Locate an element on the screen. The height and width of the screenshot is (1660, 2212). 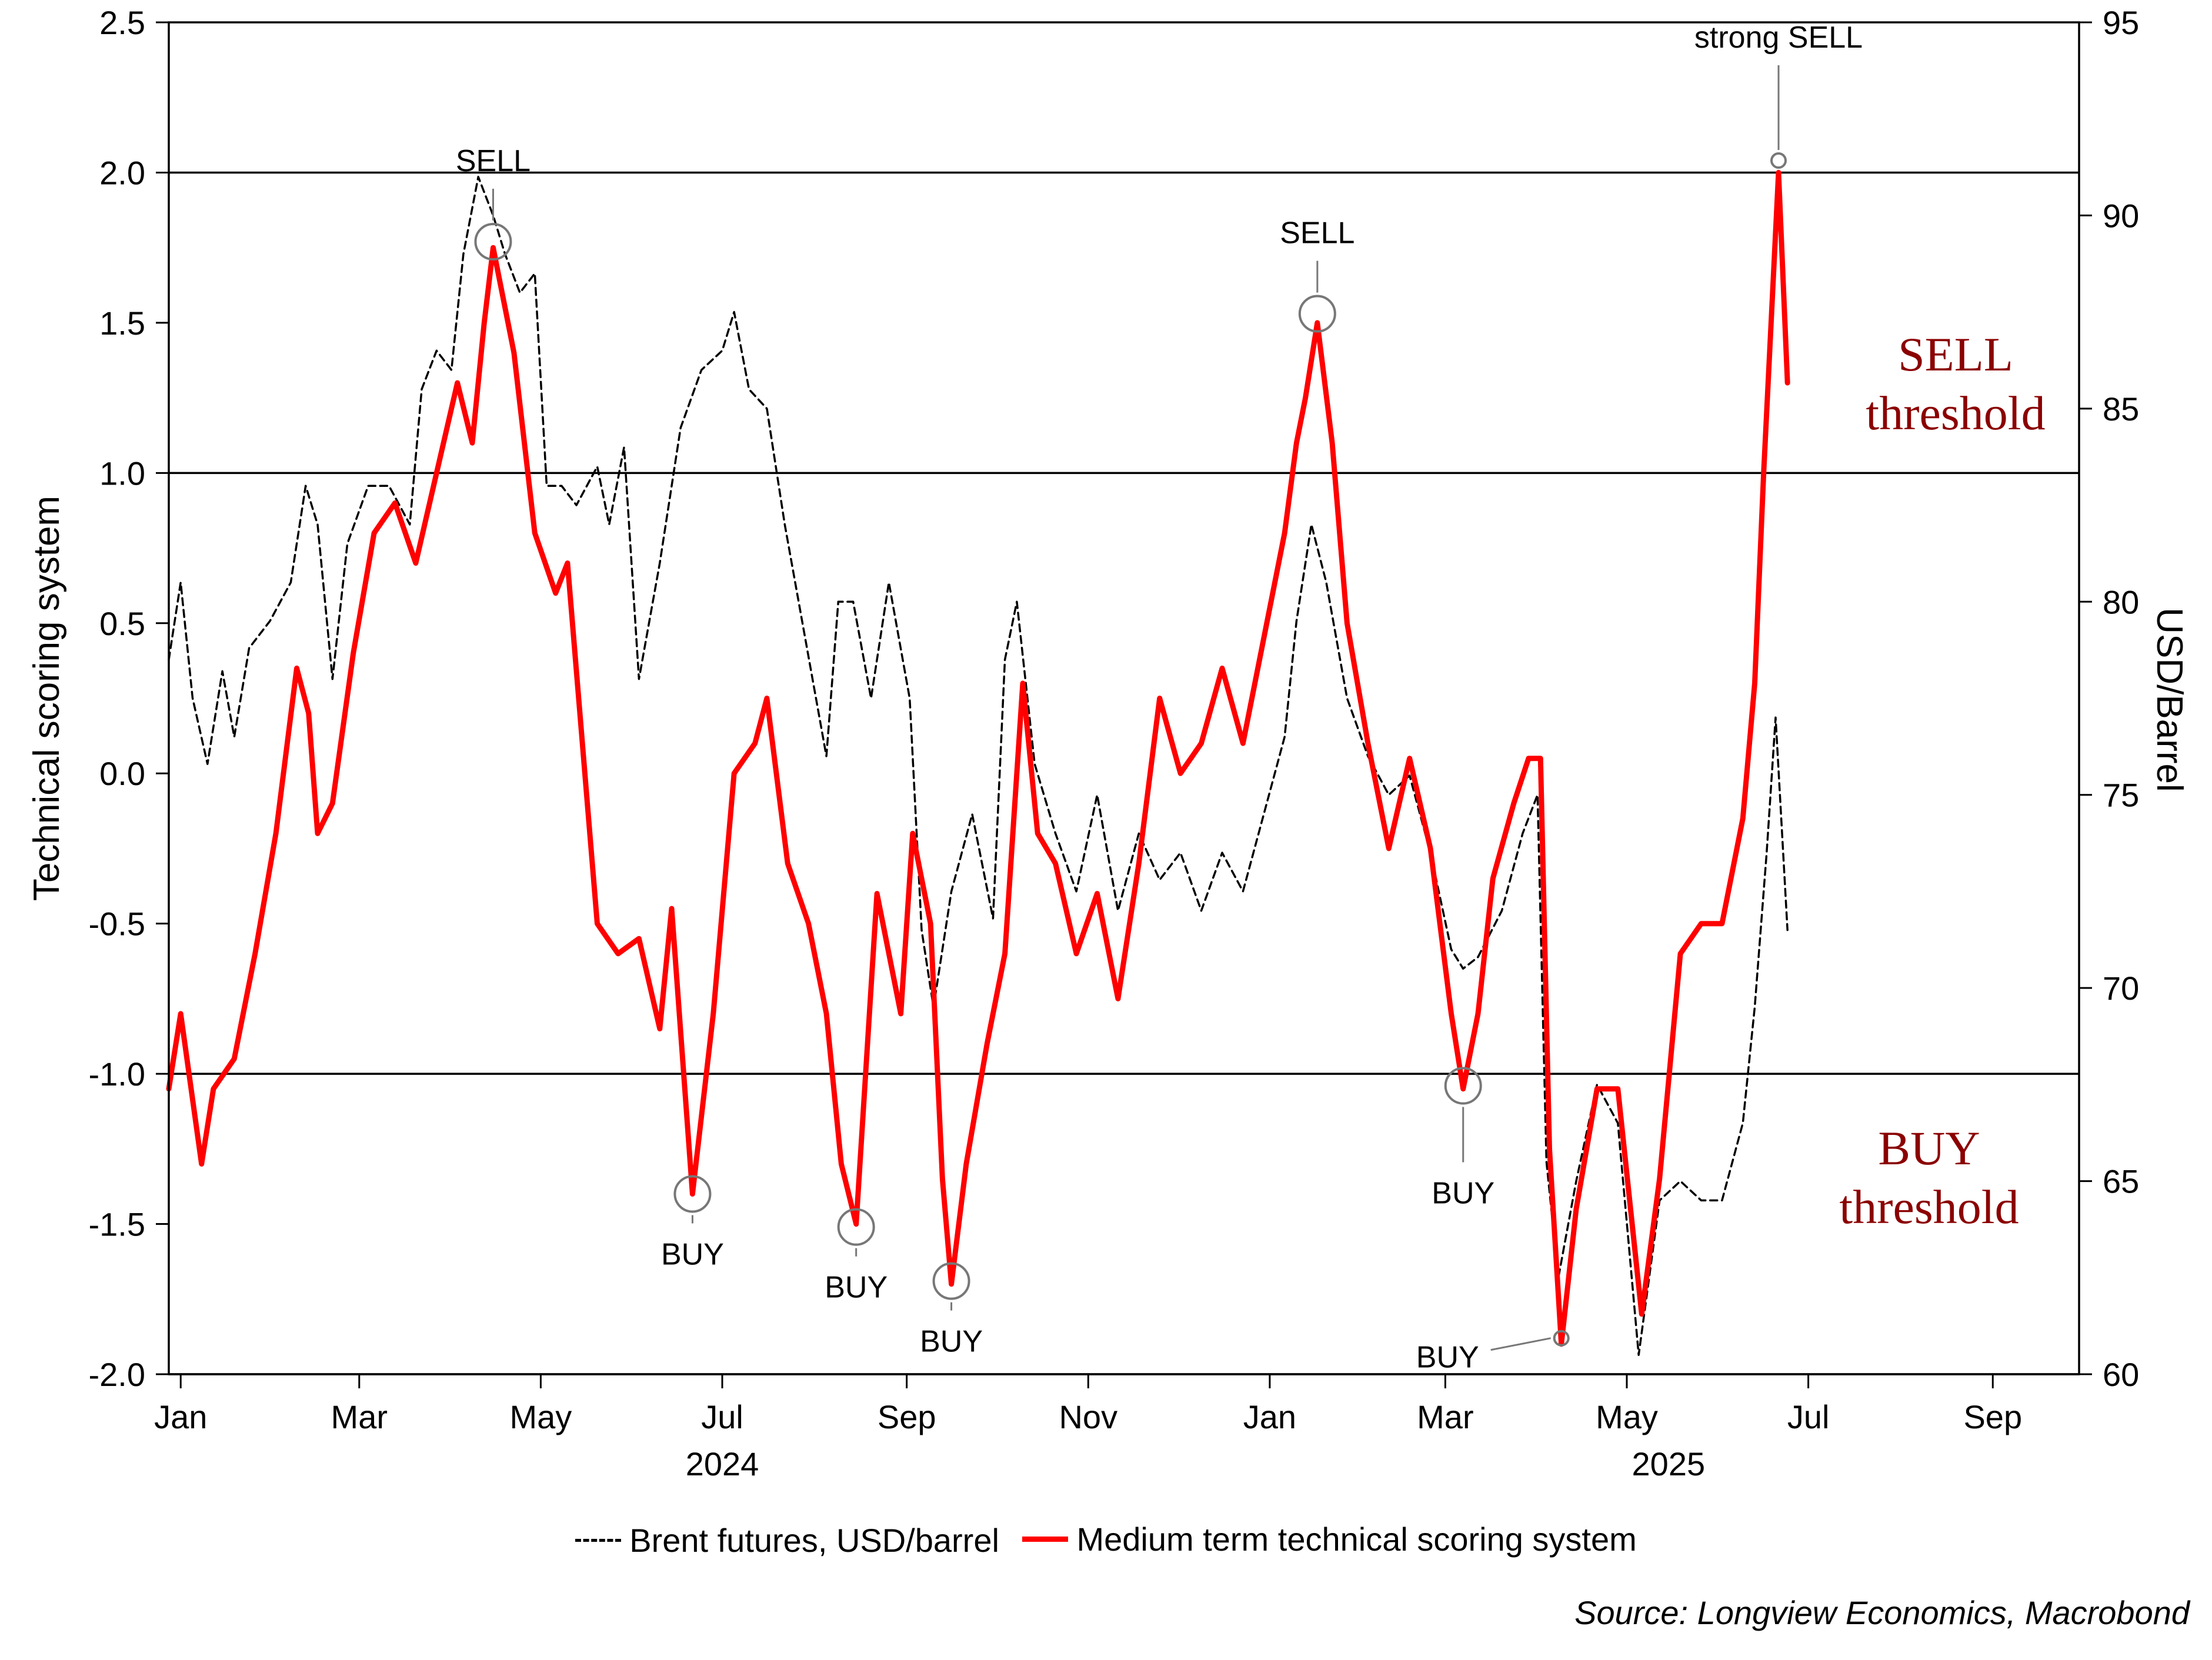
signal-label: strong SELL is located at coordinates (1779, 38).